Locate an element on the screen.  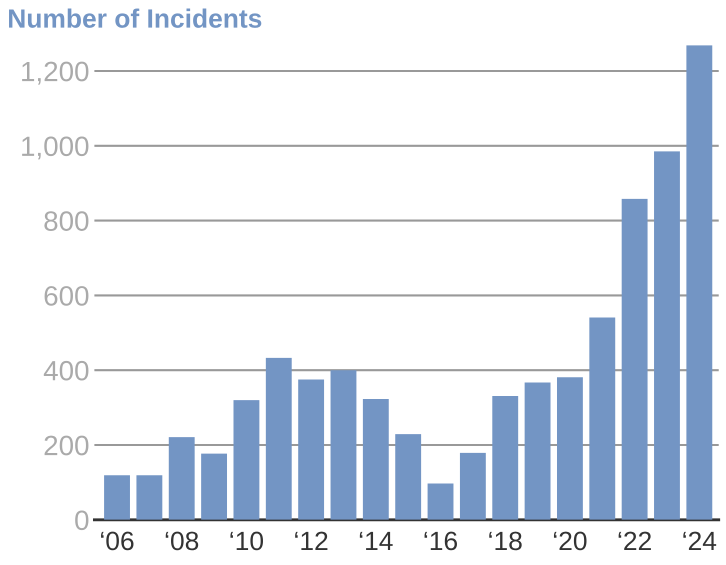
x-tick-label: ‘12 is located at coordinates (311, 541).